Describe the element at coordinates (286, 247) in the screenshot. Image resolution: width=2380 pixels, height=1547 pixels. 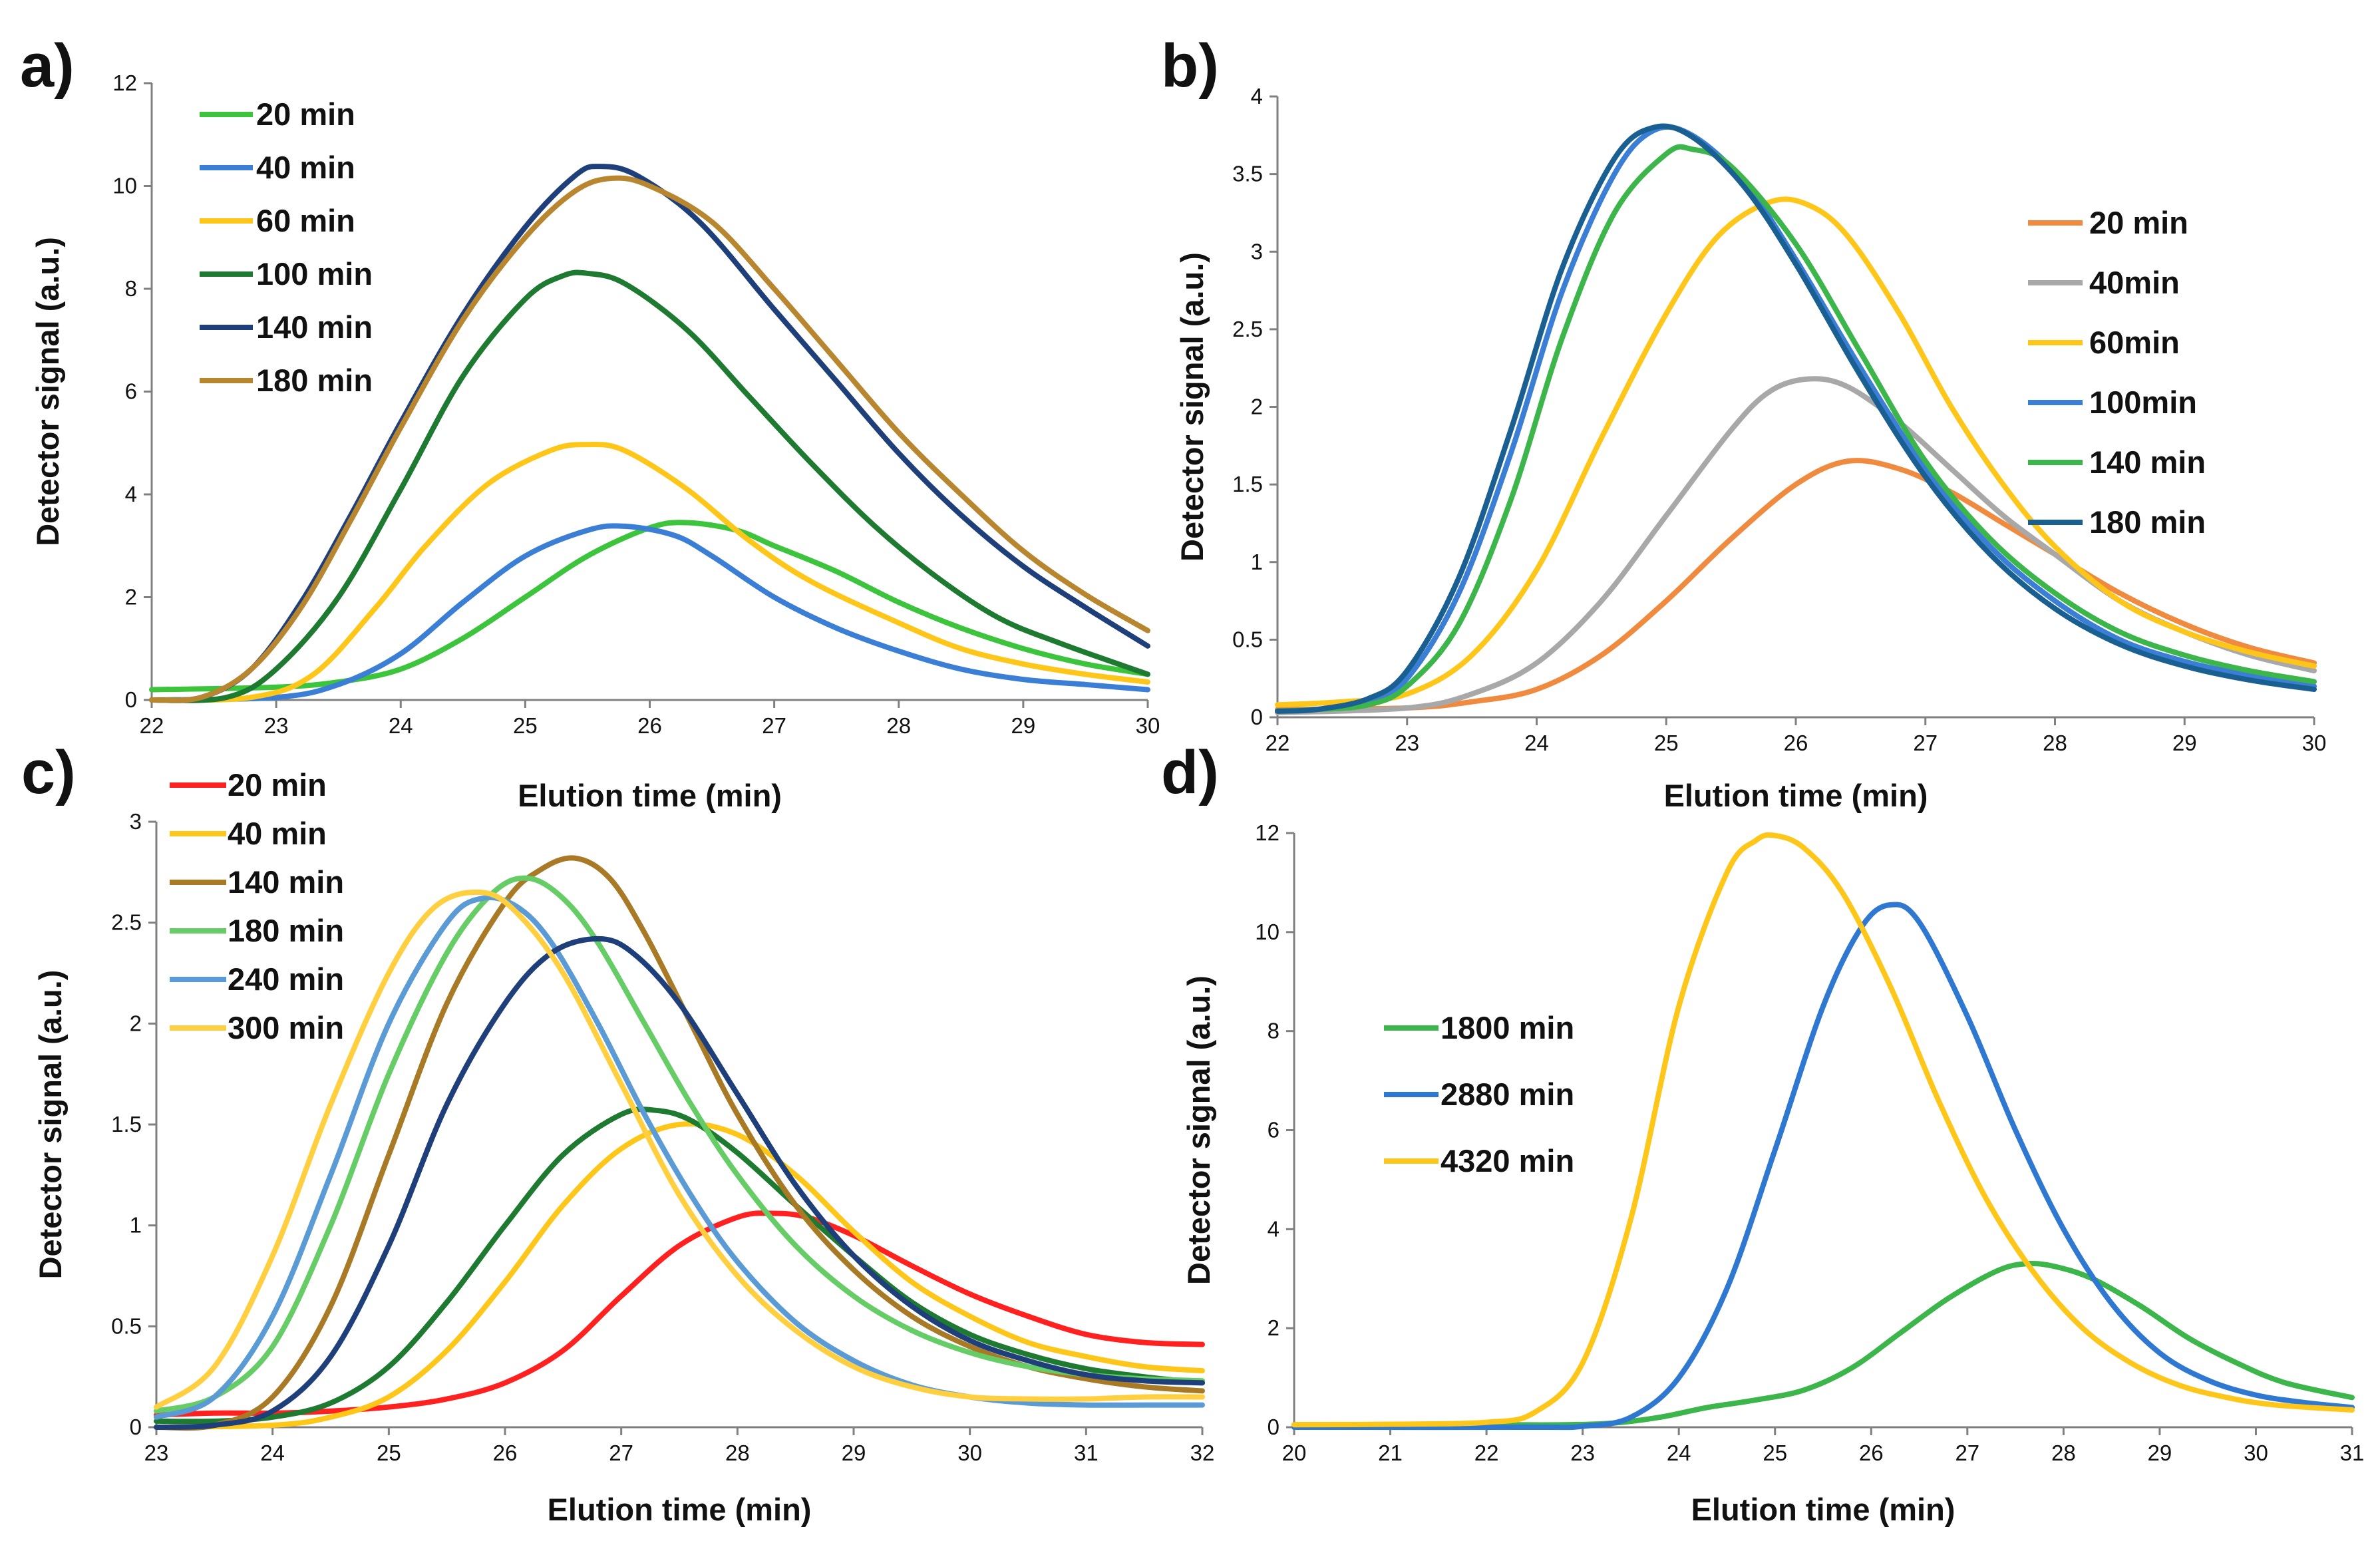
I see `legend: 20 min 40 min 60 min 100 min 140 min 180 min` at that location.